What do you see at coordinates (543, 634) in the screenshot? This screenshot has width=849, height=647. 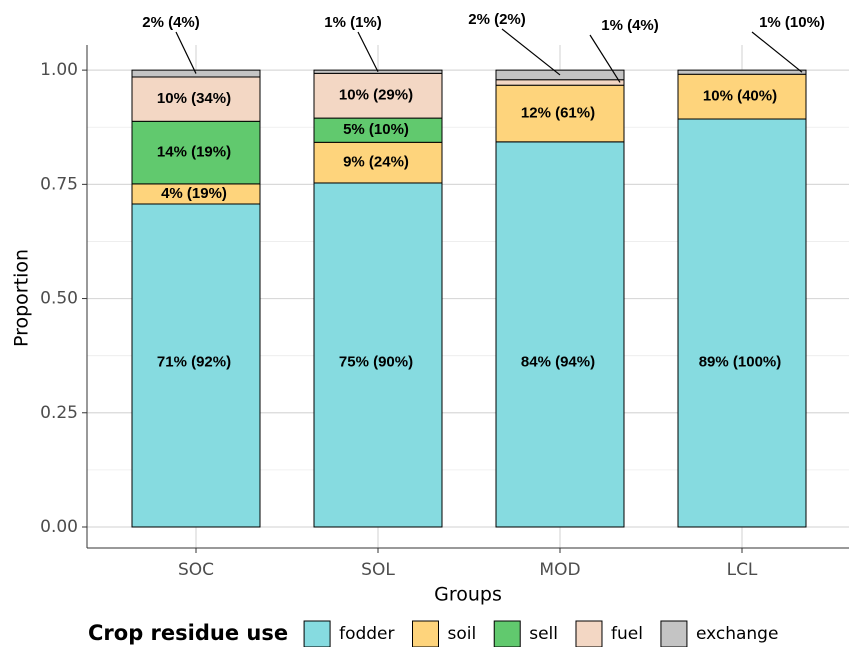 I see `legend-label: sell` at bounding box center [543, 634].